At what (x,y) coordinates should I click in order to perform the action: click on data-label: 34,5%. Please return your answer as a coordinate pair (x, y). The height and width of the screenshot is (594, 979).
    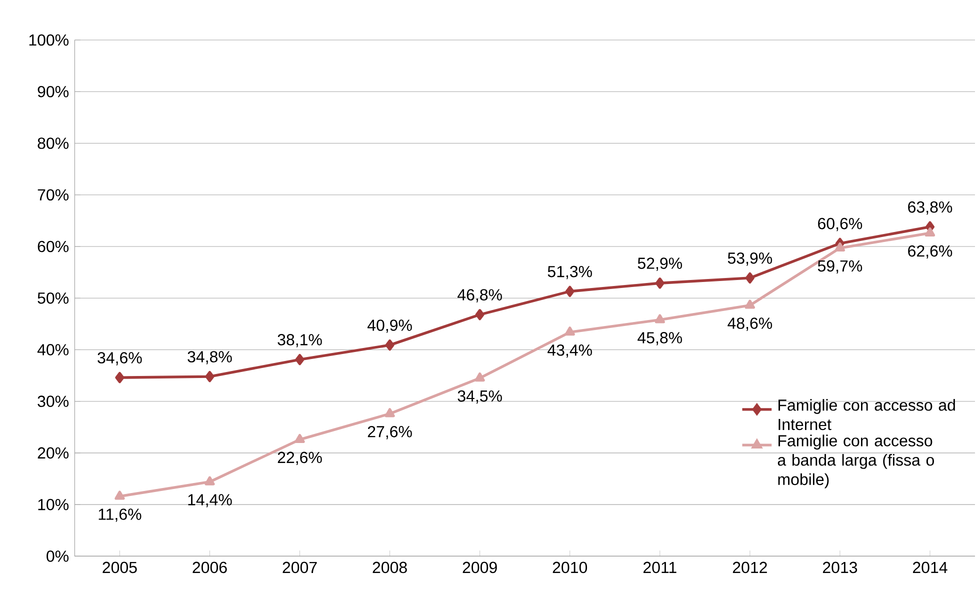
    Looking at the image, I should click on (480, 397).